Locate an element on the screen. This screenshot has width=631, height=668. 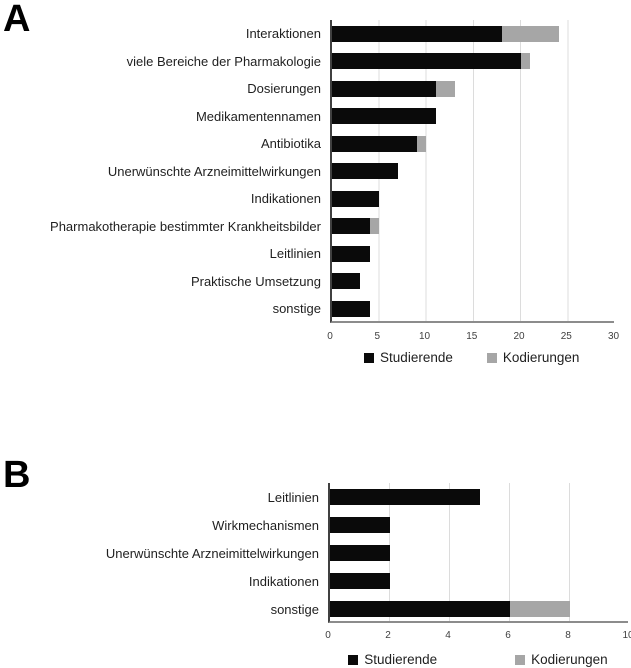
x-axis: 0 5 10 15 20 25 30 is located at coordinates (473, 338).